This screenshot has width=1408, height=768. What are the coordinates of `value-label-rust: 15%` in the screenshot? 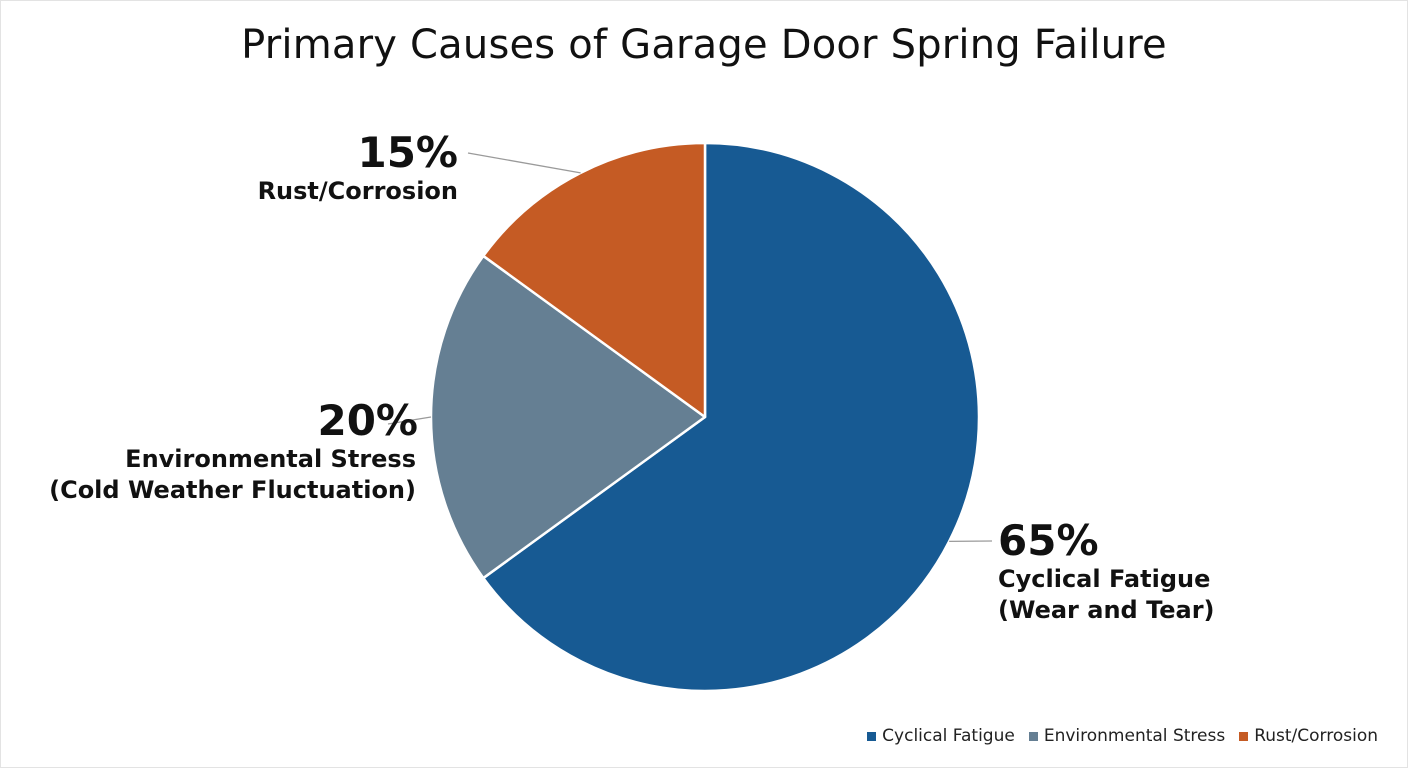 It's located at (407, 152).